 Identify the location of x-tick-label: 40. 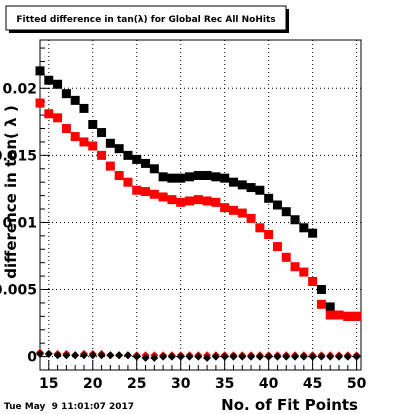
(269, 384).